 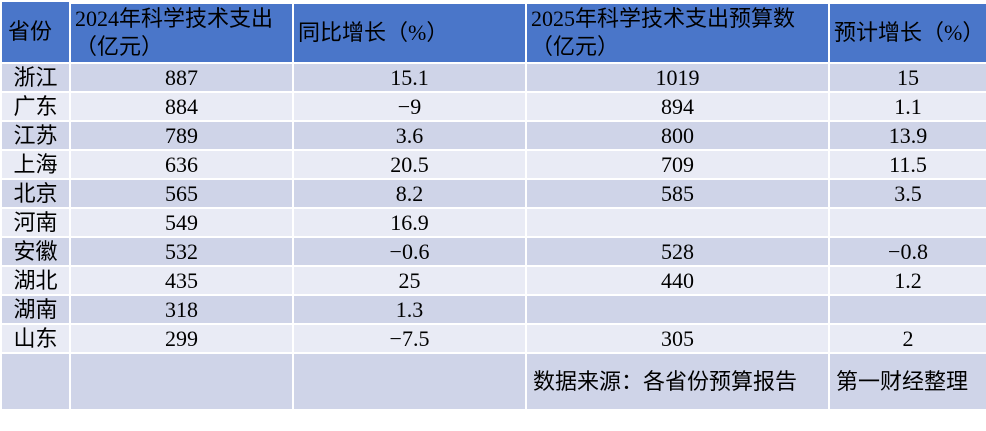 What do you see at coordinates (409, 164) in the screenshot?
I see `yoy-growth-cell: 20.5` at bounding box center [409, 164].